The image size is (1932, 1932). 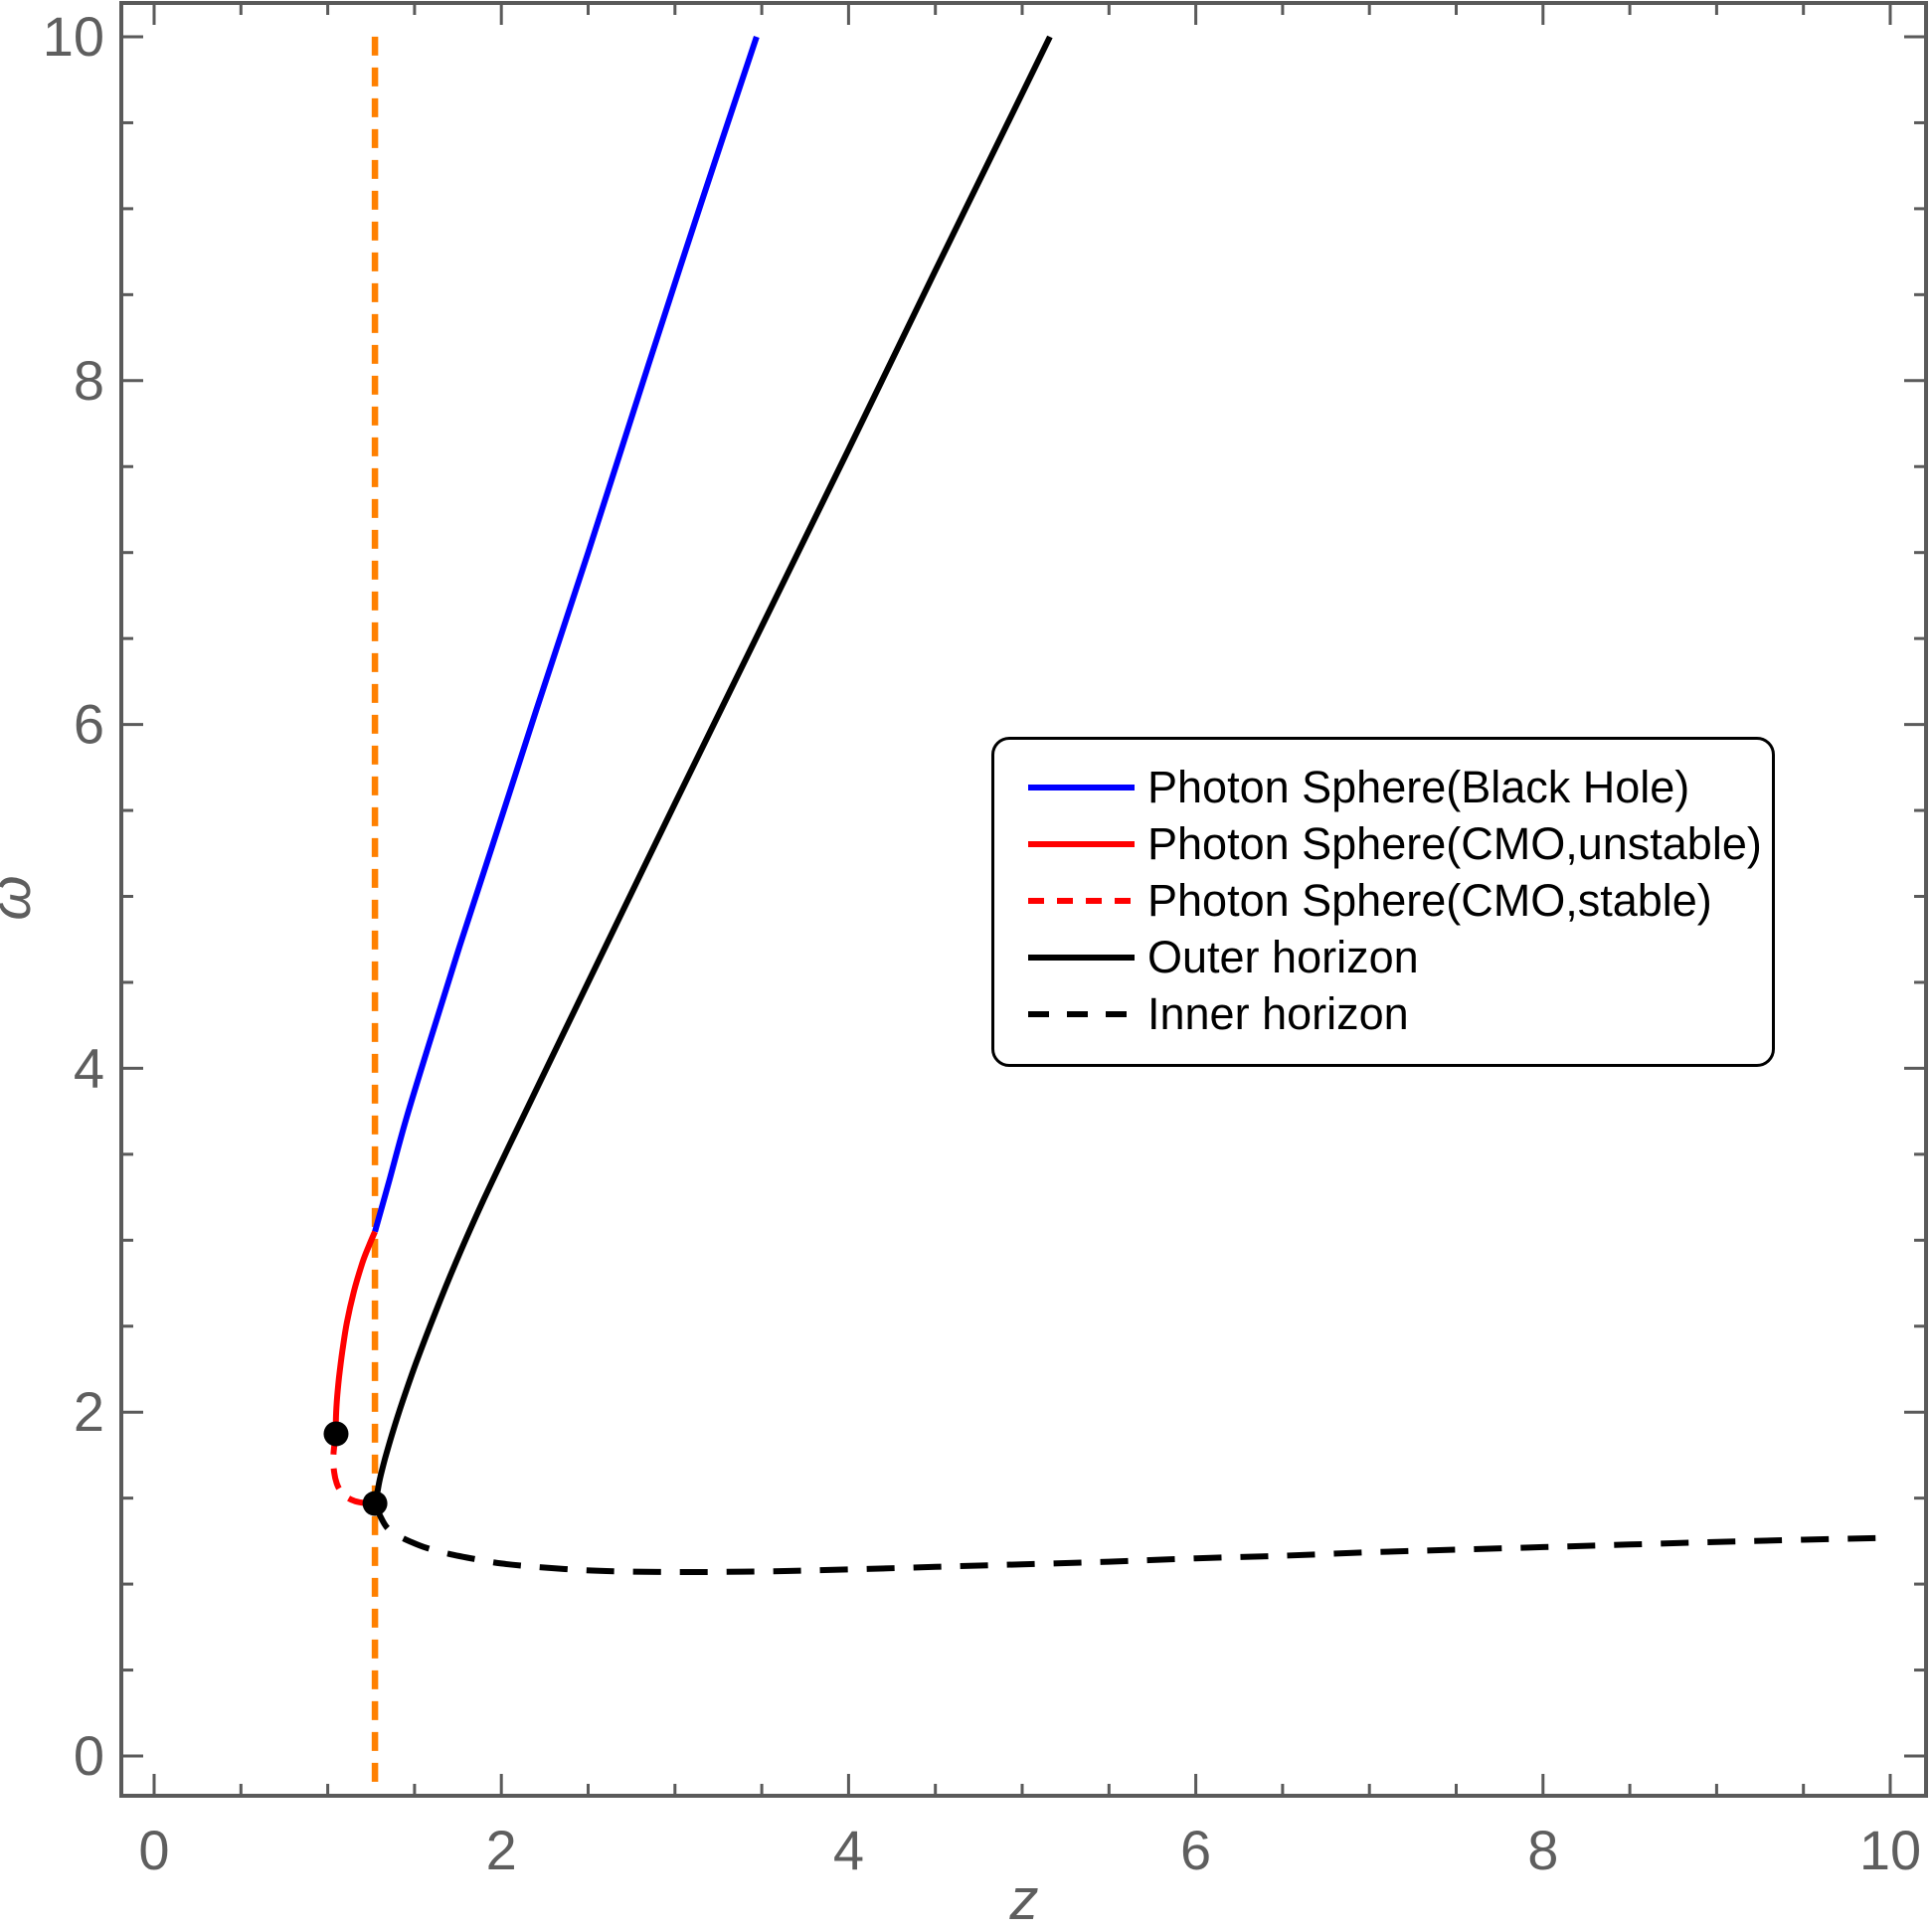 What do you see at coordinates (154, 1850) in the screenshot?
I see `x-tick-label: 0` at bounding box center [154, 1850].